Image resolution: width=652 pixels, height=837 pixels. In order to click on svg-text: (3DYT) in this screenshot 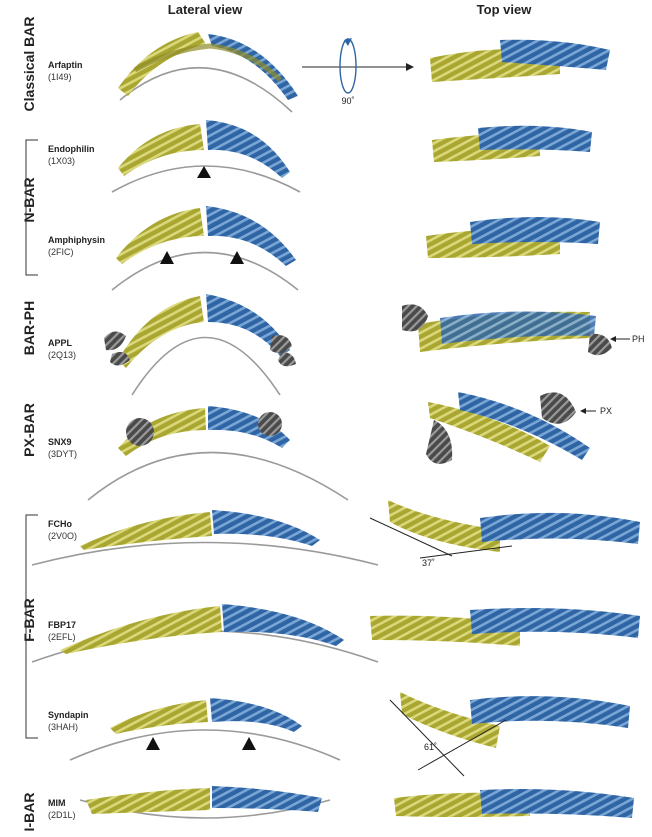, I will do `click(62, 454)`.